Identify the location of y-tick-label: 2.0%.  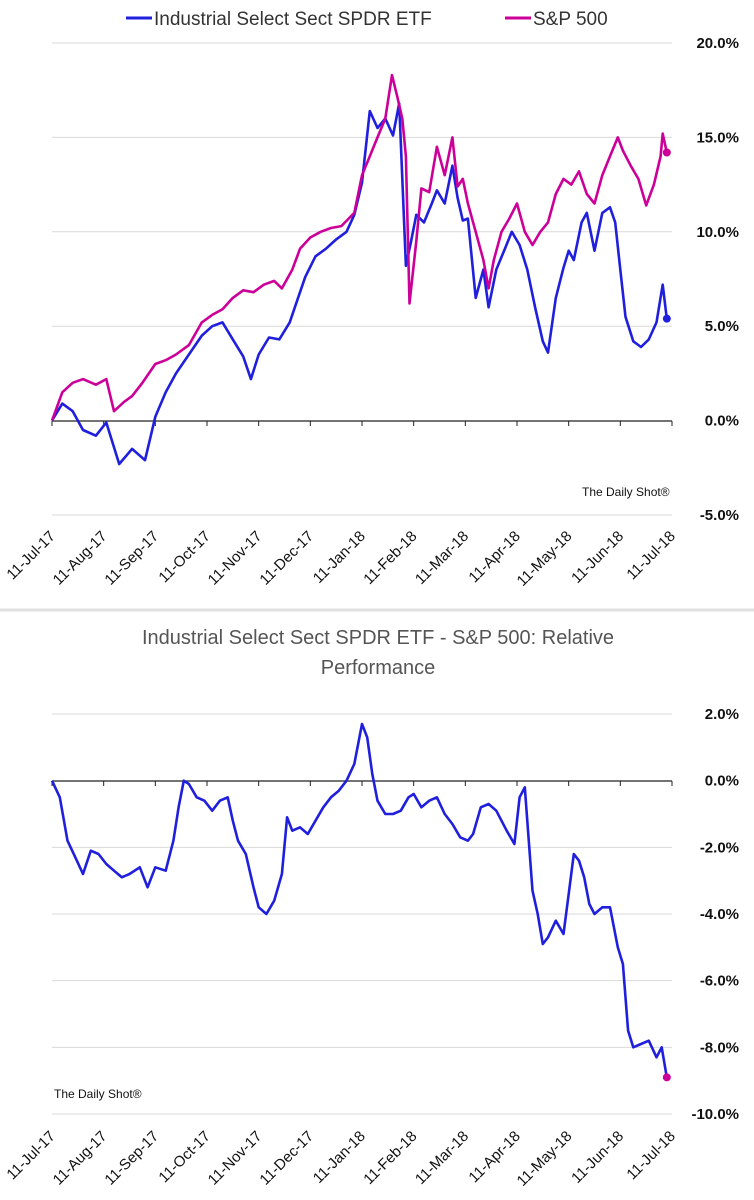
(722, 714).